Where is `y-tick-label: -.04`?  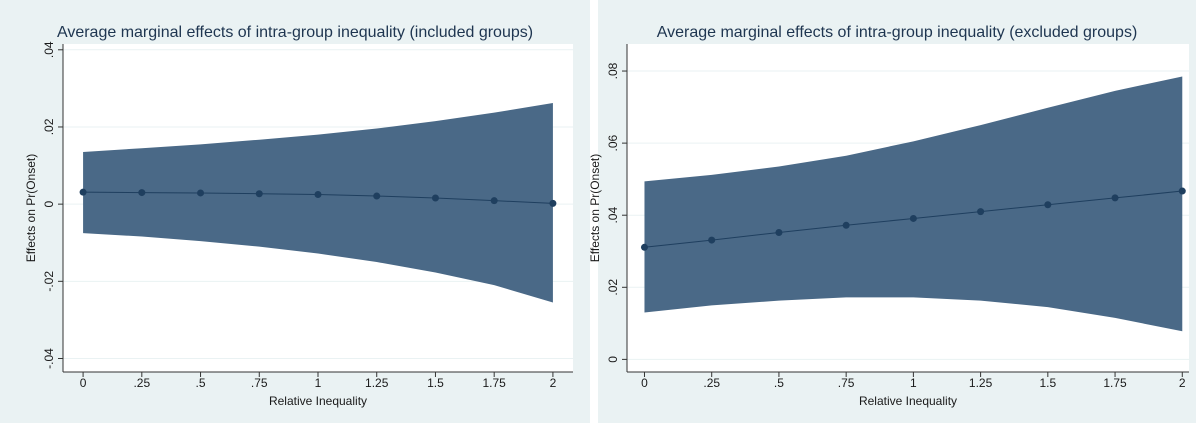 y-tick-label: -.04 is located at coordinates (49, 358).